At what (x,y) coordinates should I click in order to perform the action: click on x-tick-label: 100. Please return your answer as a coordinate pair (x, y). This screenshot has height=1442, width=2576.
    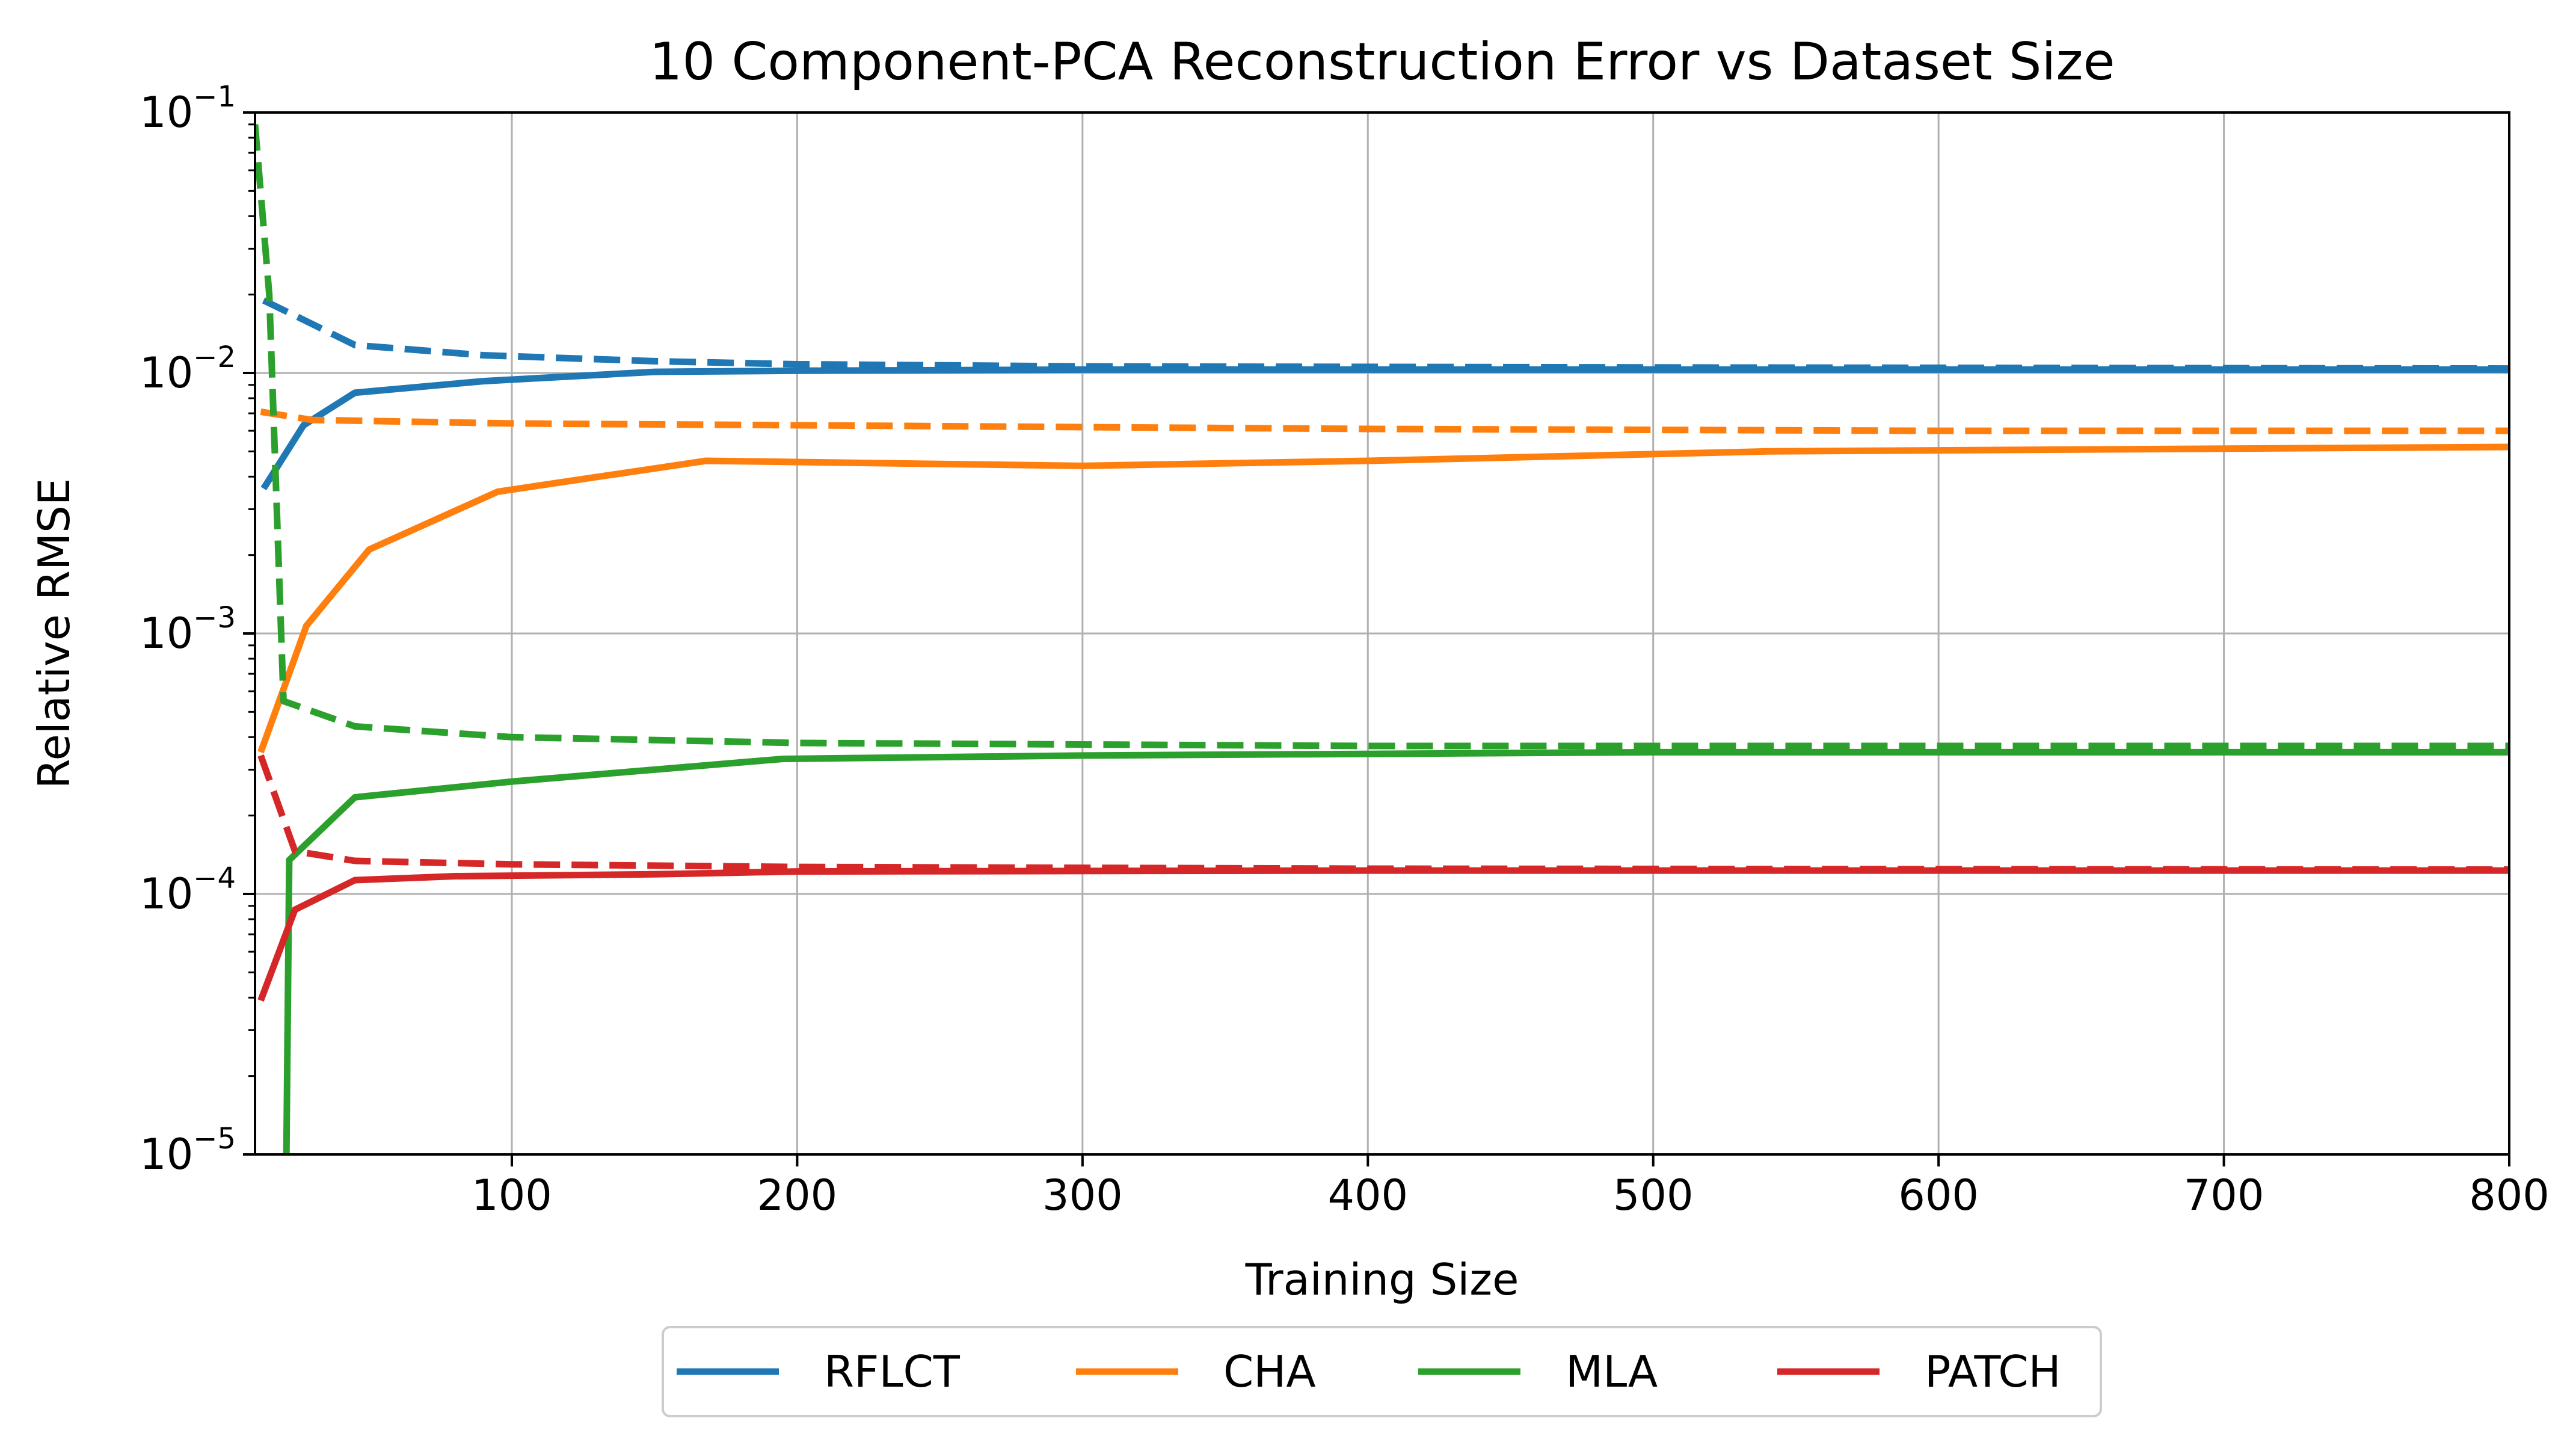
    Looking at the image, I should click on (512, 1195).